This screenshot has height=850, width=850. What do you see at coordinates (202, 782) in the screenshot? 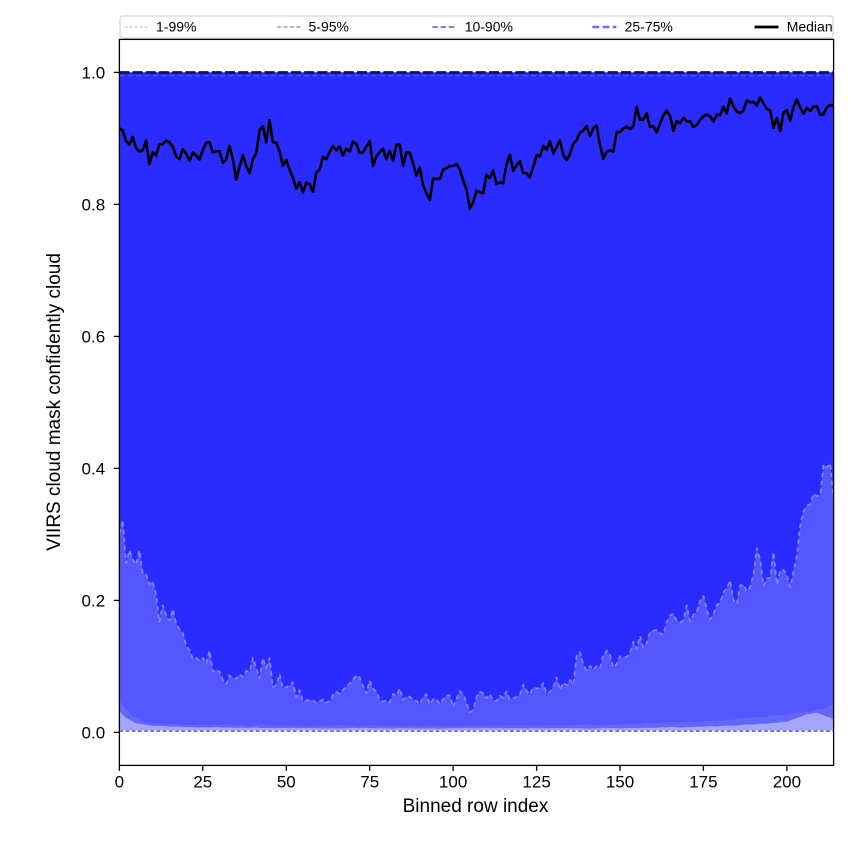
I see `svg-text: 25` at bounding box center [202, 782].